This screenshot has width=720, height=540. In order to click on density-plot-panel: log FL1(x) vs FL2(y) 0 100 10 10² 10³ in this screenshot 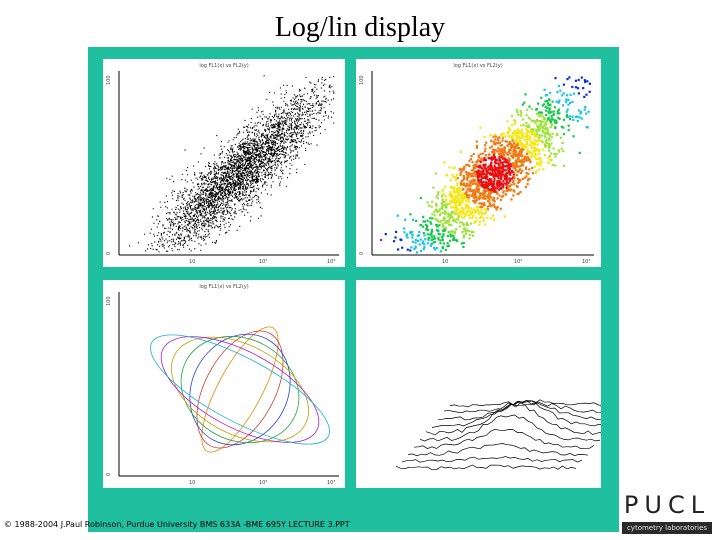, I will do `click(478, 163)`.